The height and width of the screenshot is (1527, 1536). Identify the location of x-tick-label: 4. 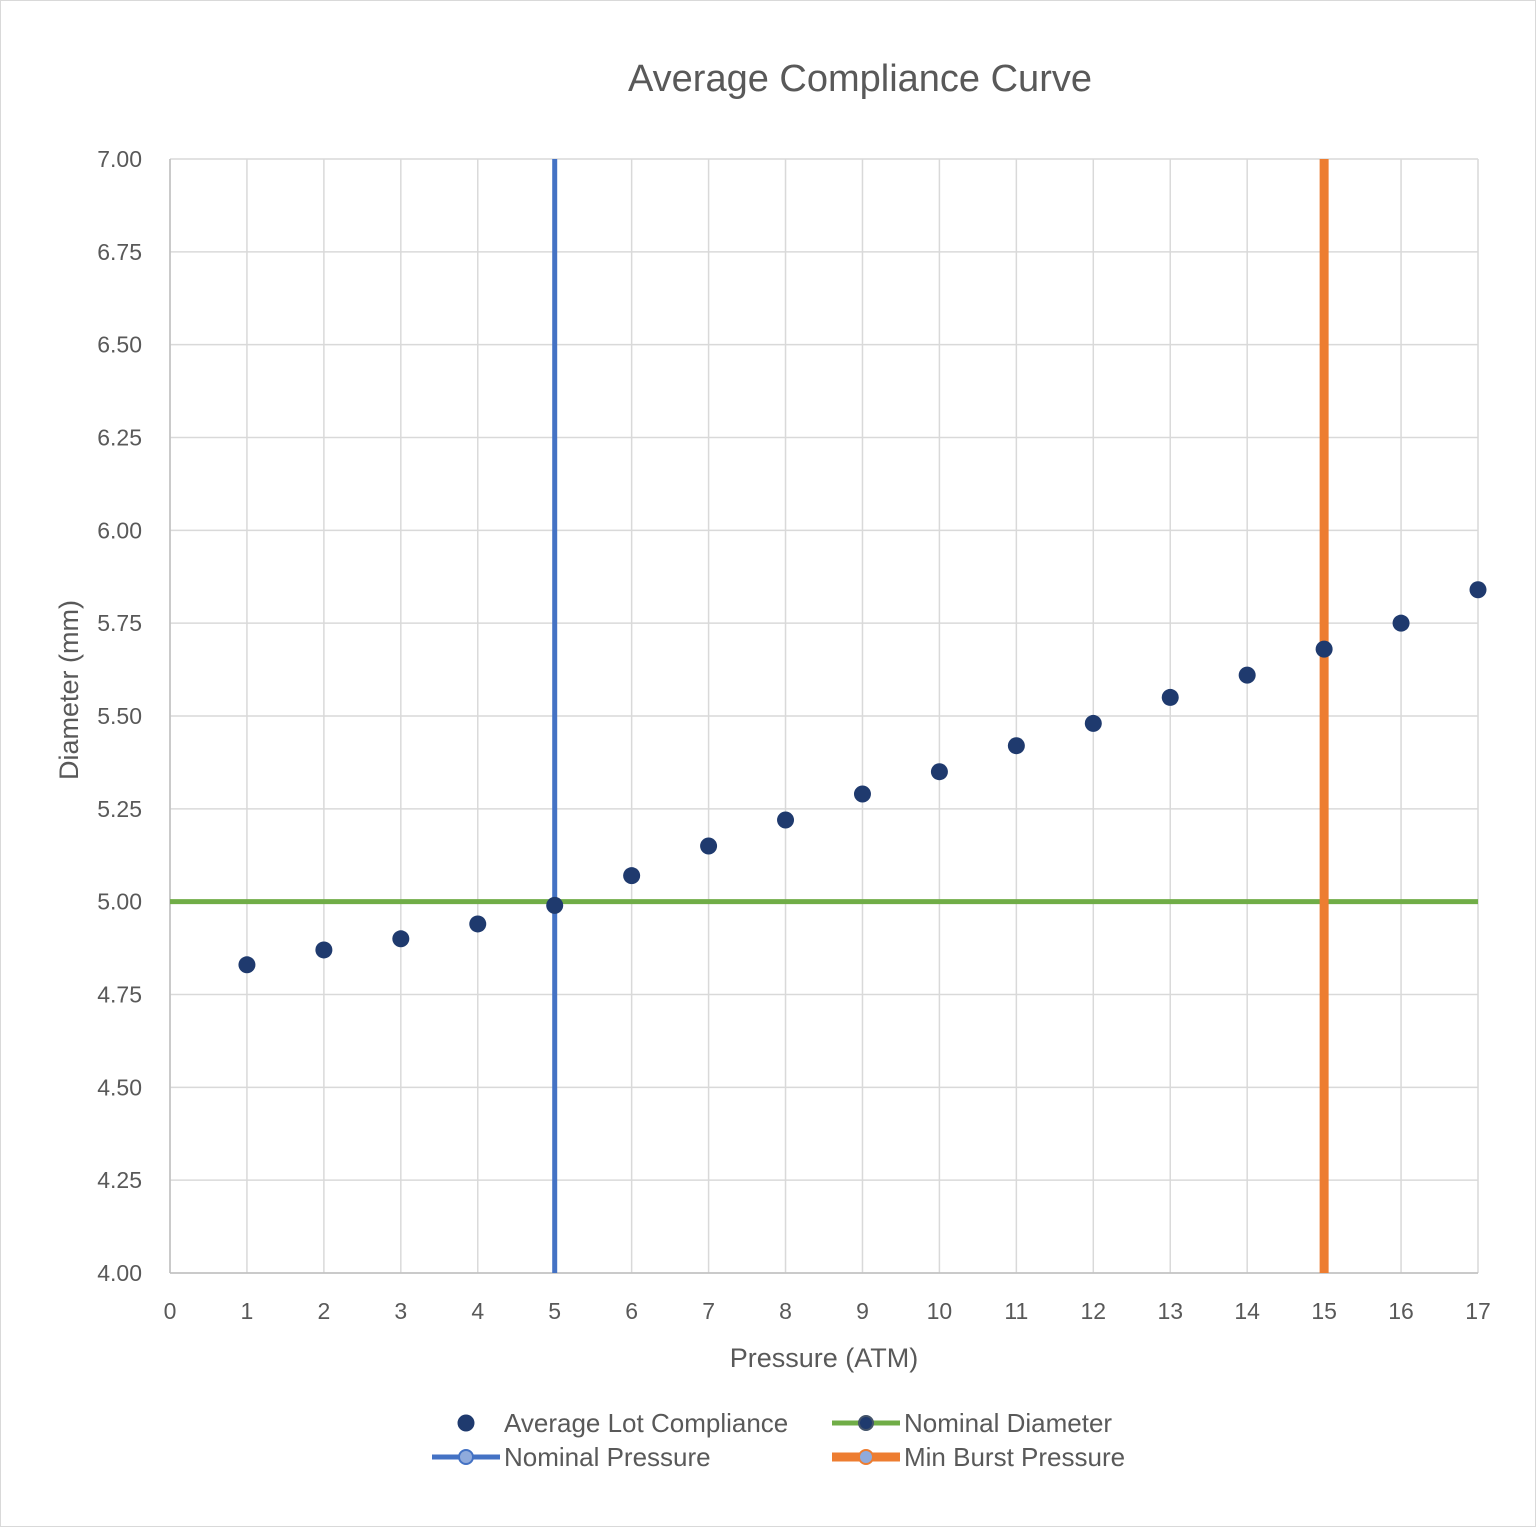
(477, 1311).